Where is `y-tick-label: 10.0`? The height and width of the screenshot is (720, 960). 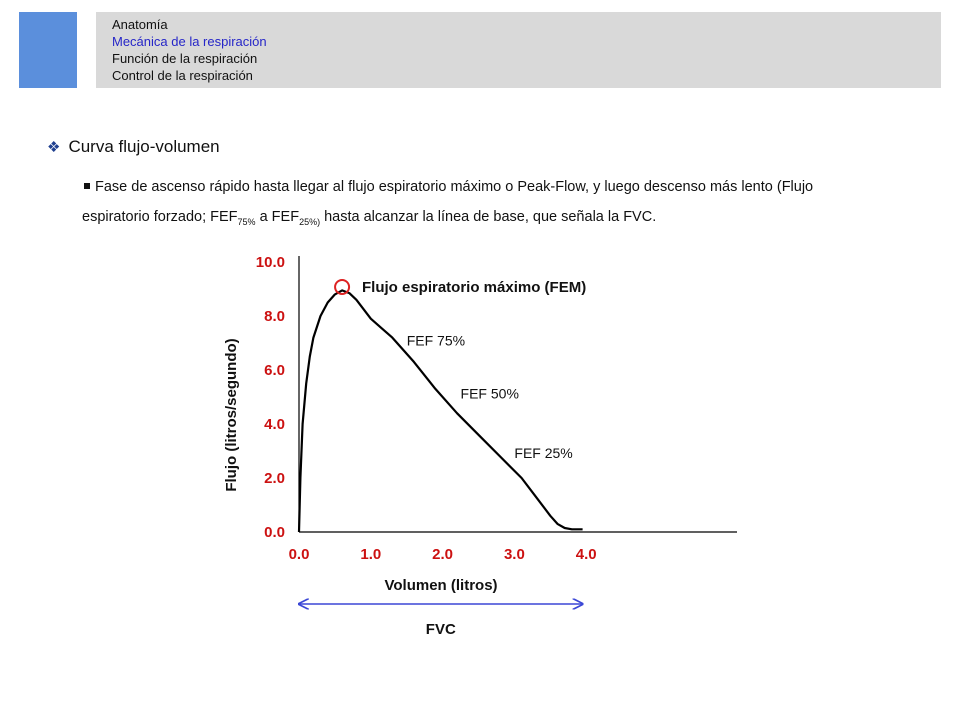 y-tick-label: 10.0 is located at coordinates (270, 262).